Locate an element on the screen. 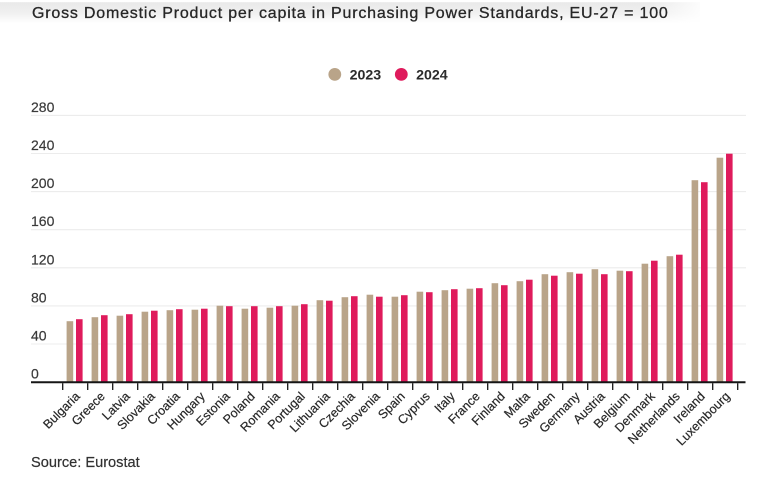 This screenshot has width=757, height=483. svg-text: 80 is located at coordinates (39, 297).